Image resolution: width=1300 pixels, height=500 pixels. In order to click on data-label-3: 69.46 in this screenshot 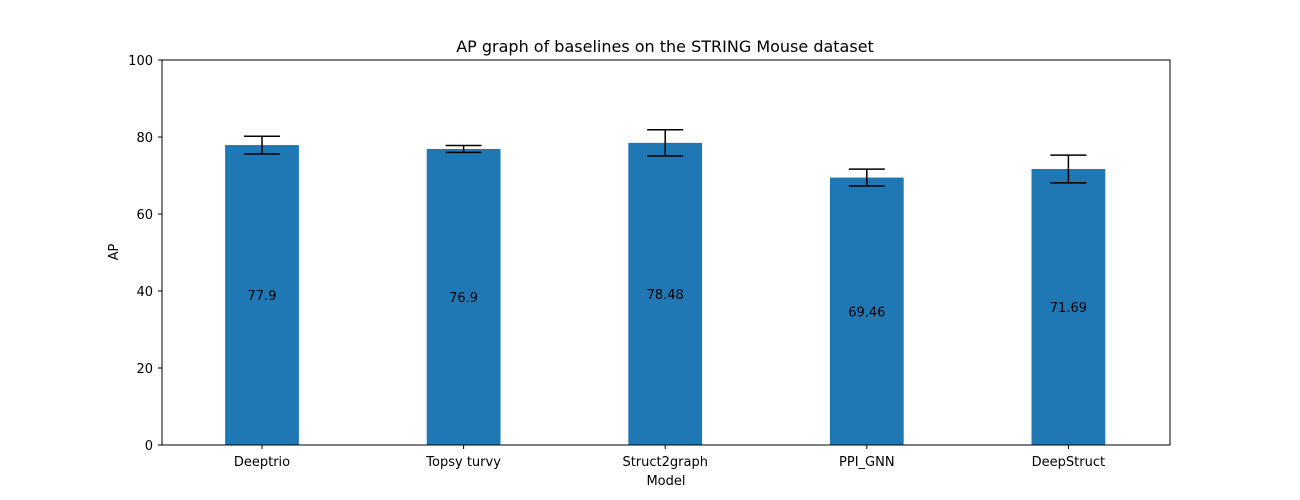, I will do `click(866, 312)`.